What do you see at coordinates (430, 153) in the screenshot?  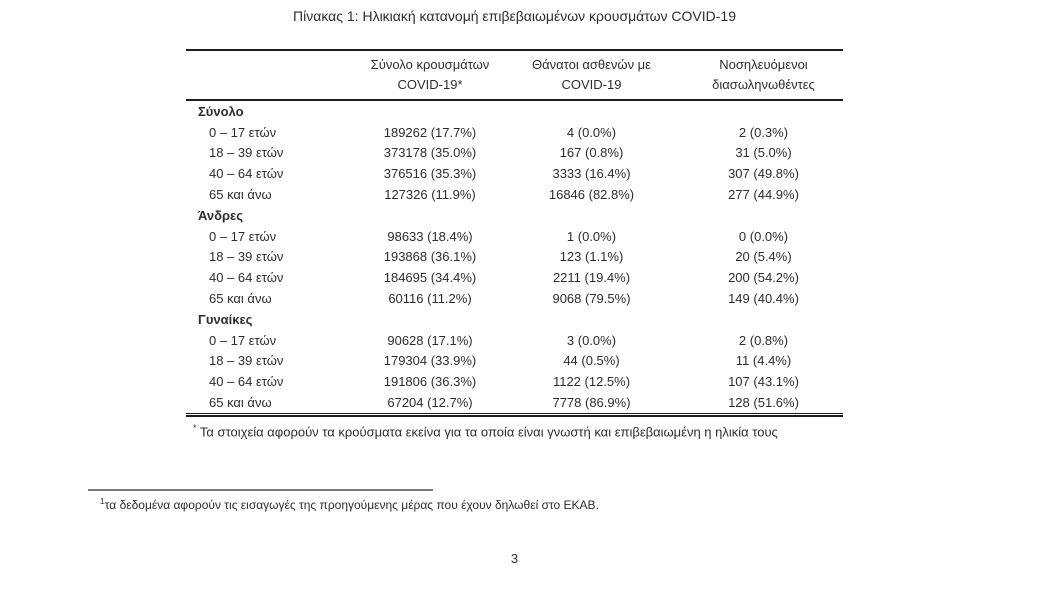 I see `cases-value: 373178 (35.0%)` at bounding box center [430, 153].